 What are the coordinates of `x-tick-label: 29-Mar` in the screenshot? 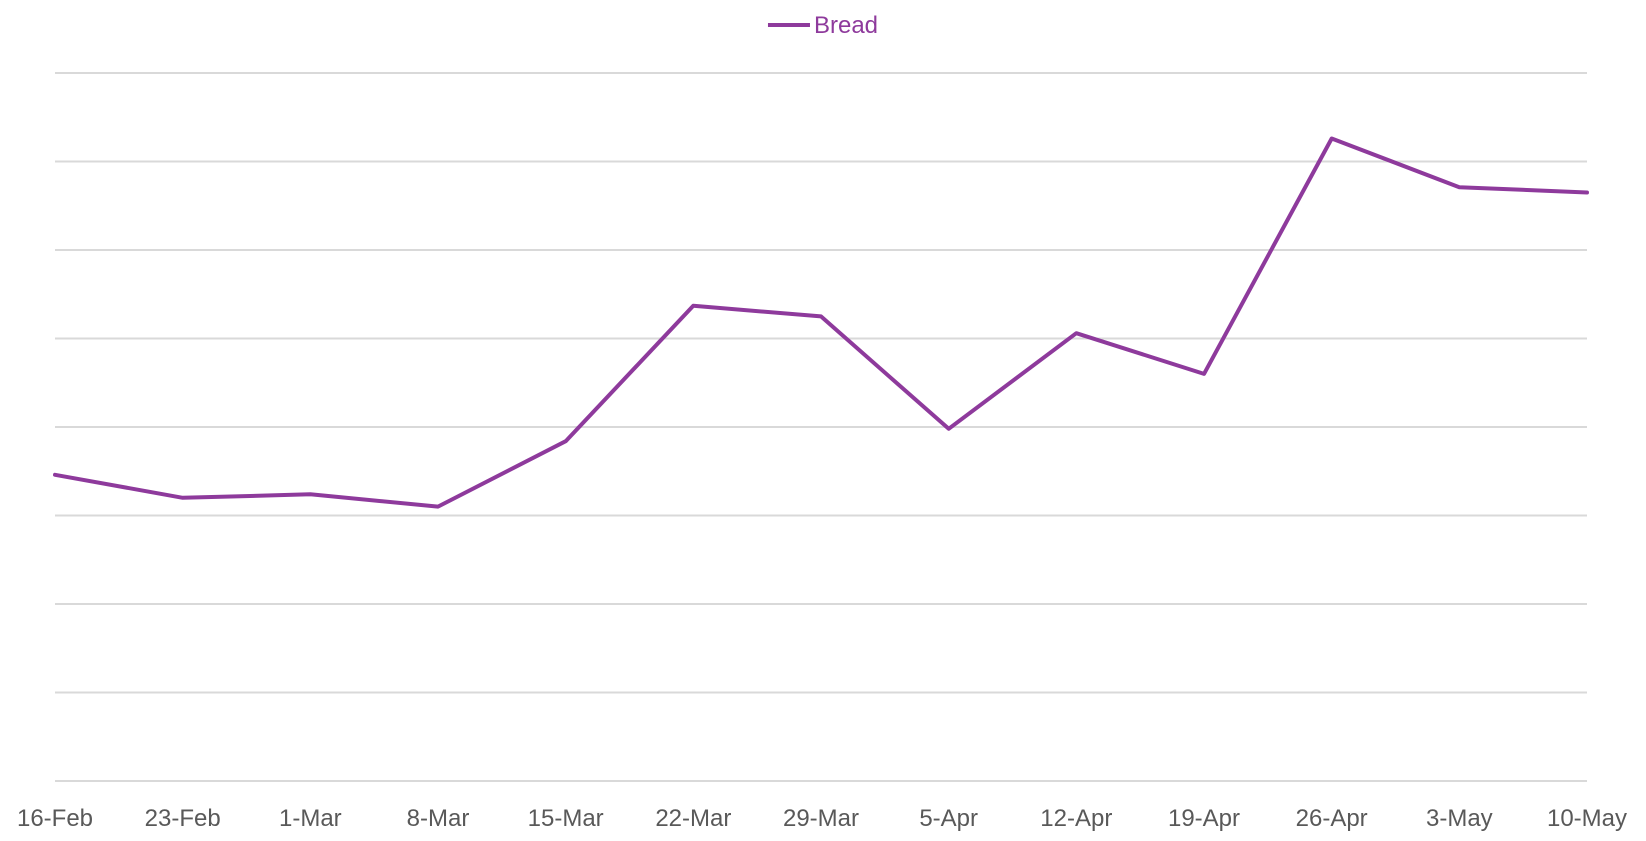 It's located at (821, 818).